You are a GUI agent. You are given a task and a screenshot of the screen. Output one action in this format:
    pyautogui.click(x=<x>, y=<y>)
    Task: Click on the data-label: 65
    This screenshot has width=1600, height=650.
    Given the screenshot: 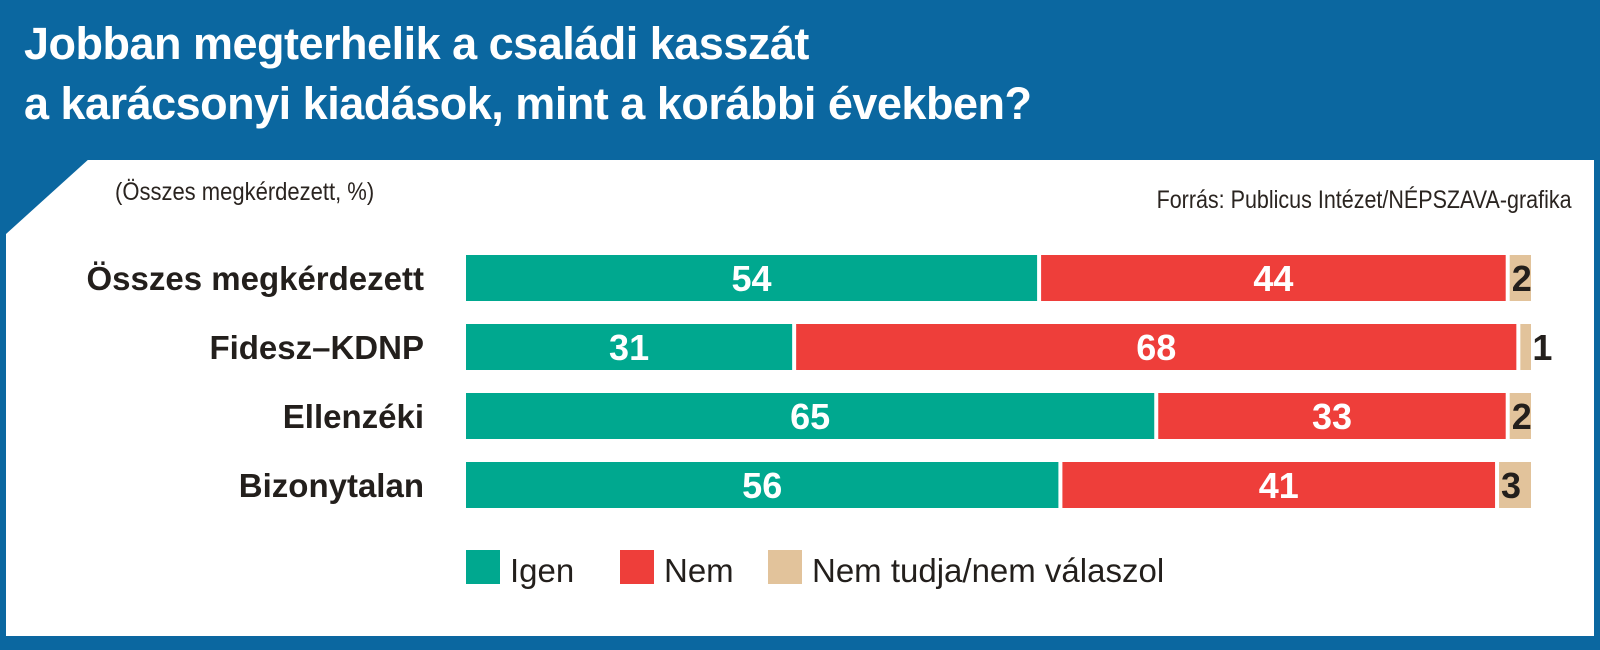 What is the action you would take?
    pyautogui.click(x=810, y=416)
    